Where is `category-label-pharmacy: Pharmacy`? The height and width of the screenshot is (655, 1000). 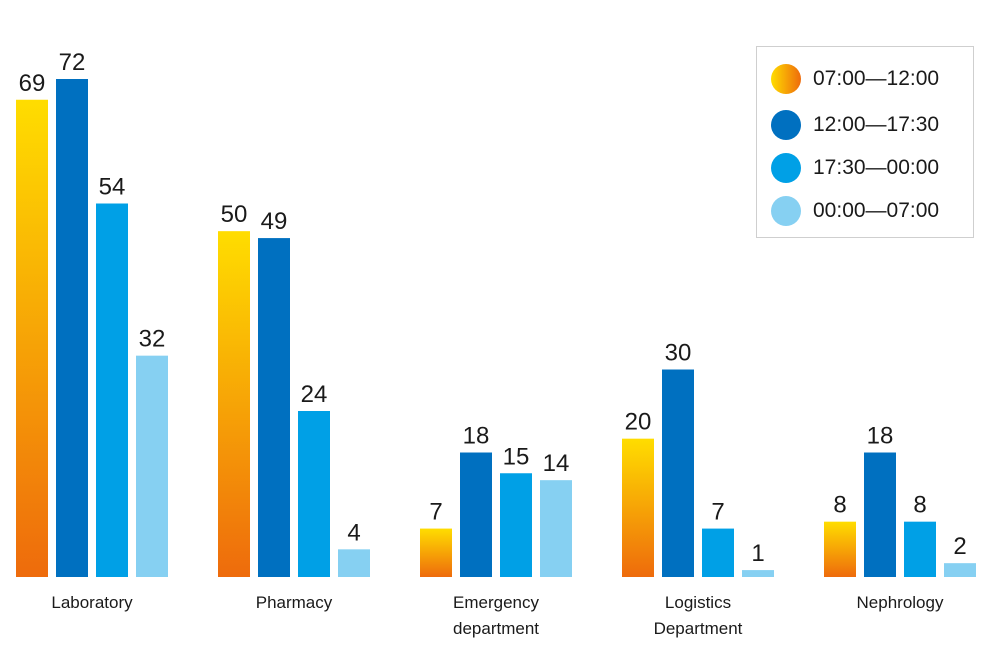 category-label-pharmacy: Pharmacy is located at coordinates (294, 602).